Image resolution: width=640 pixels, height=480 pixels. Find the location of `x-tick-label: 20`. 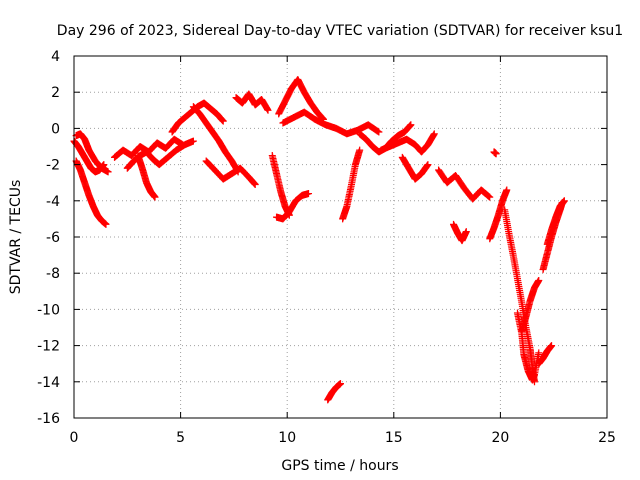

x-tick-label: 20 is located at coordinates (500, 438).